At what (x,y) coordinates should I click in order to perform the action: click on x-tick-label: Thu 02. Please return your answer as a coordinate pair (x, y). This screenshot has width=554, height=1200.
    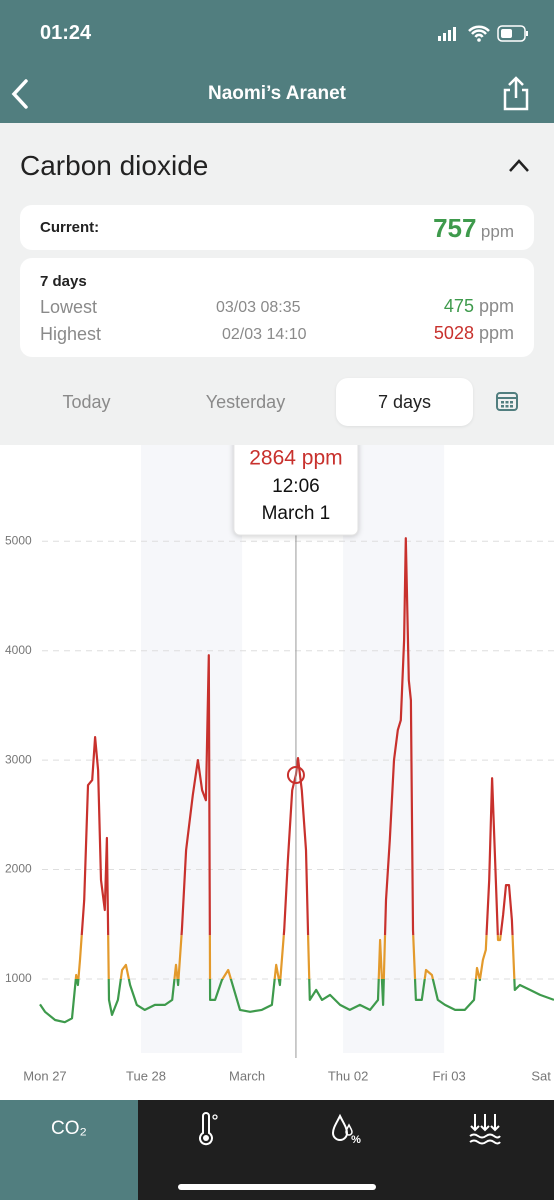
    Looking at the image, I should click on (348, 1075).